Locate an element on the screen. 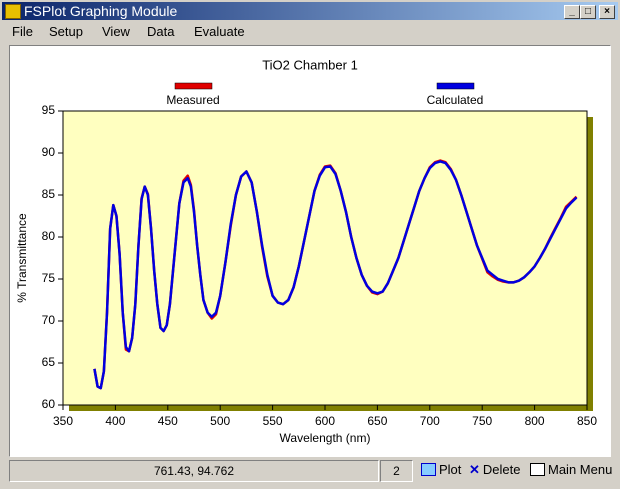 This screenshot has width=620, height=489. app-icon is located at coordinates (13, 11).